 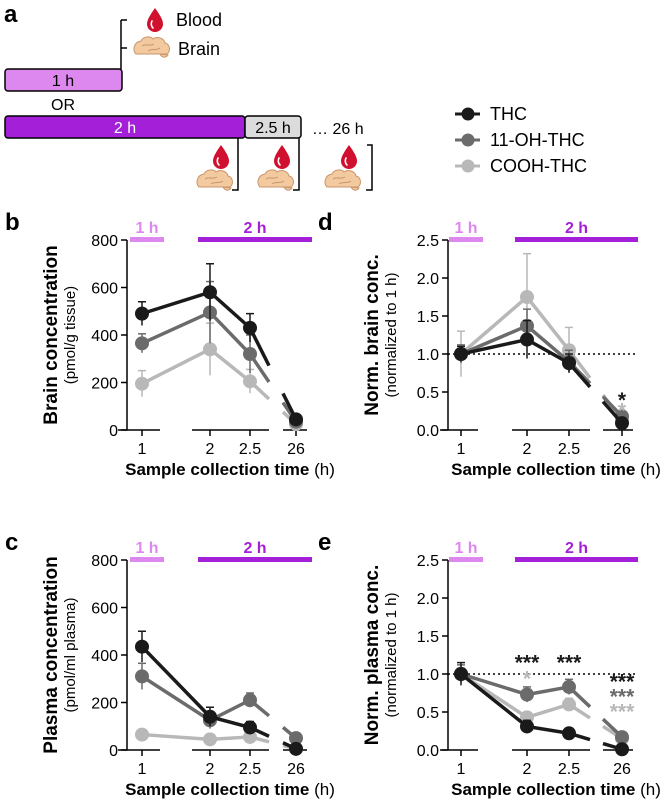 What do you see at coordinates (324, 542) in the screenshot?
I see `panel-label: e` at bounding box center [324, 542].